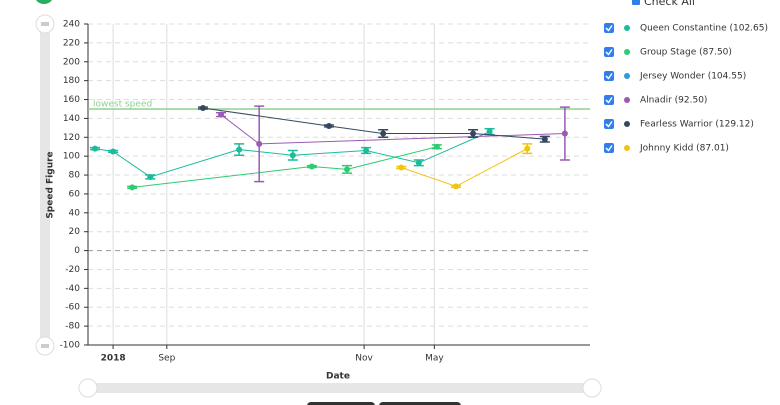  What do you see at coordinates (71, 157) in the screenshot?
I see `y-tick-label: 100` at bounding box center [71, 157].